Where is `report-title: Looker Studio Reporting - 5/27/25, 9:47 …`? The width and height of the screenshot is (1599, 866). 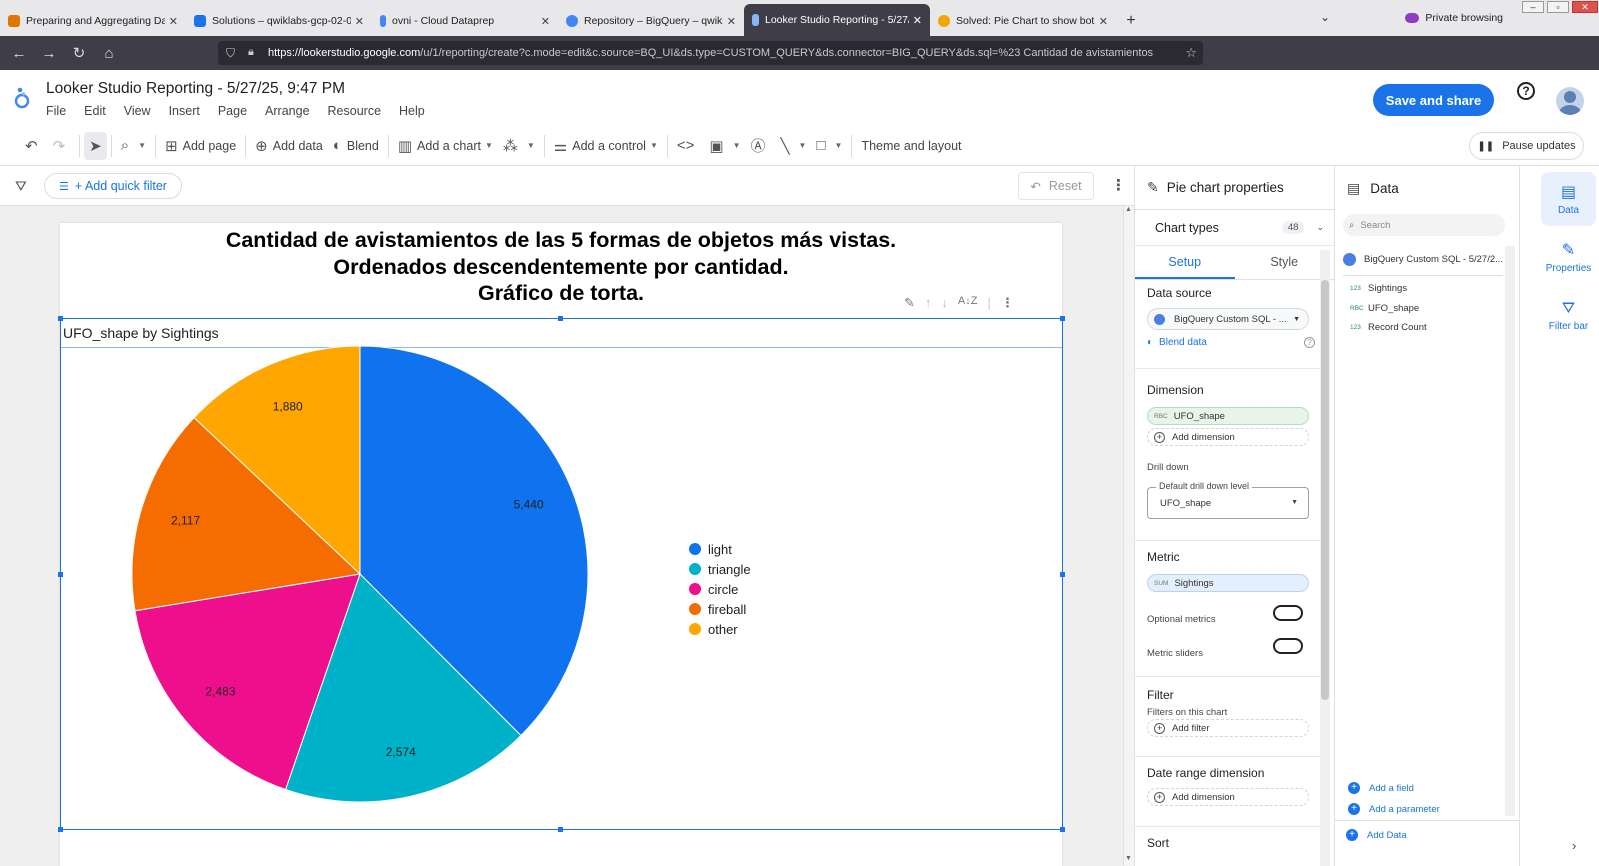
report-title: Looker Studio Reporting - 5/27/25, 9:47 … is located at coordinates (195, 88).